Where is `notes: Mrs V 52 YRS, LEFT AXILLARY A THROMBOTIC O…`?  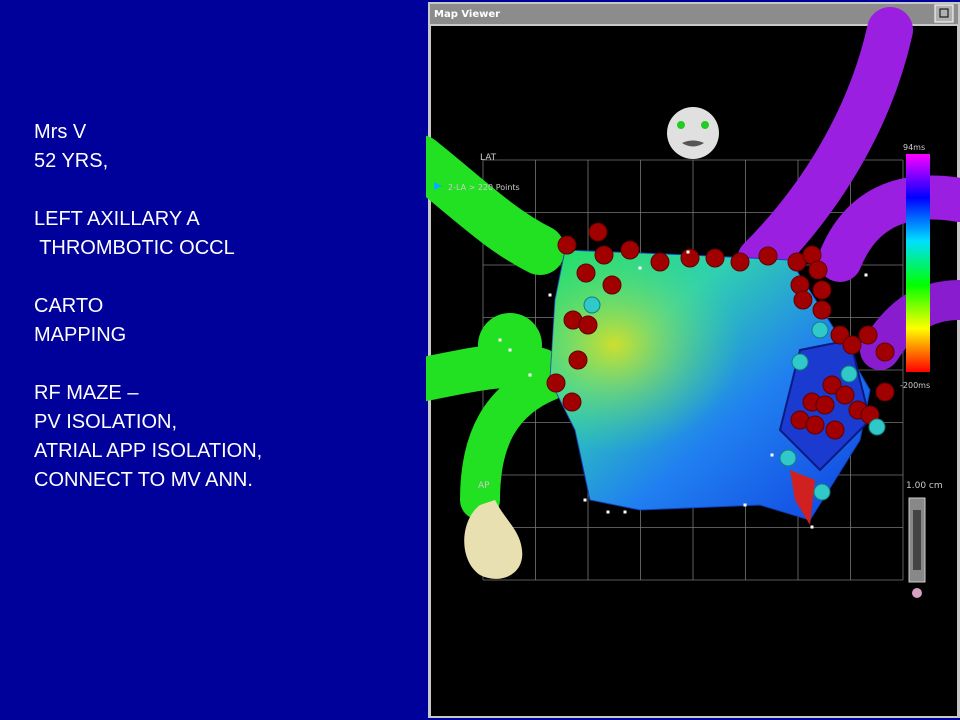
notes: Mrs V 52 YRS, LEFT AXILLARY A THROMBOTIC O… is located at coordinates (148, 321).